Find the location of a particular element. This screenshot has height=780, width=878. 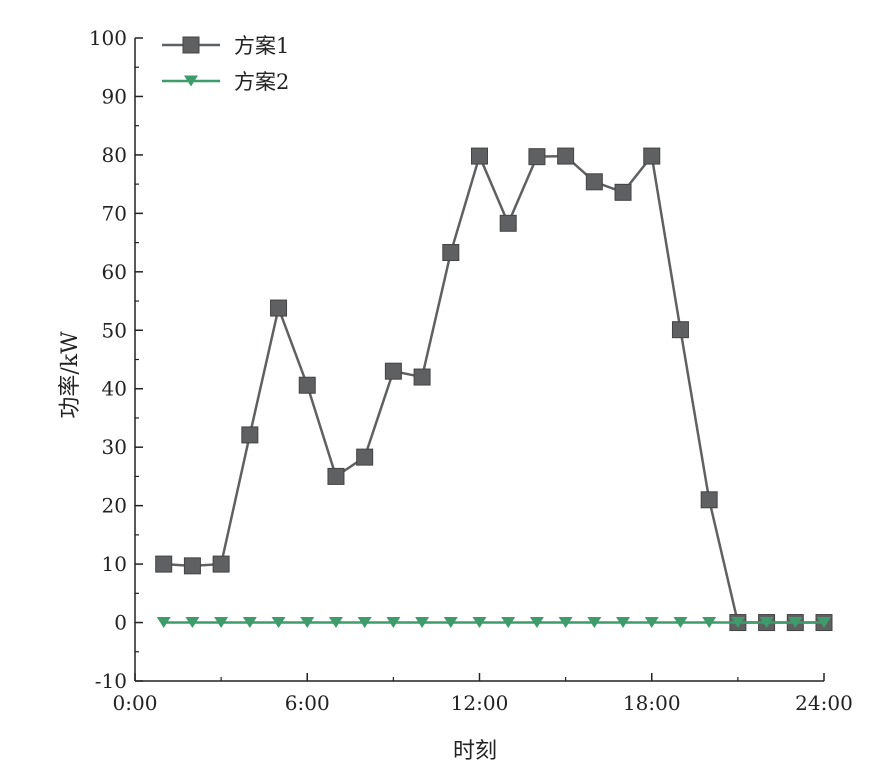

y-tick-label: 30 is located at coordinates (114, 447).